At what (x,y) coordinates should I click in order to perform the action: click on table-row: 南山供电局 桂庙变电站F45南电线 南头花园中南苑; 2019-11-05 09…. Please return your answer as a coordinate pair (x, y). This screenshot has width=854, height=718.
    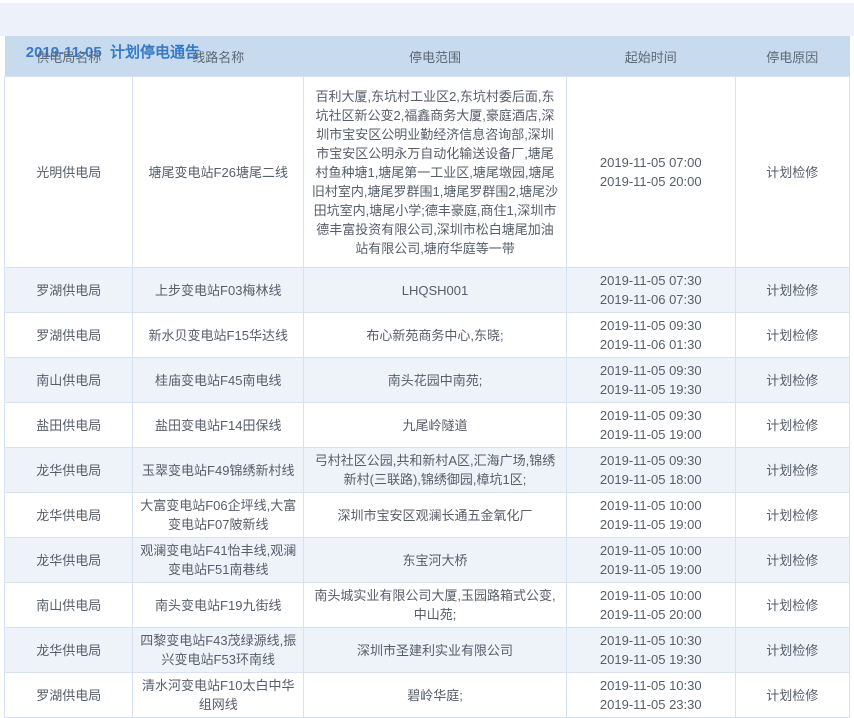
    Looking at the image, I should click on (427, 380).